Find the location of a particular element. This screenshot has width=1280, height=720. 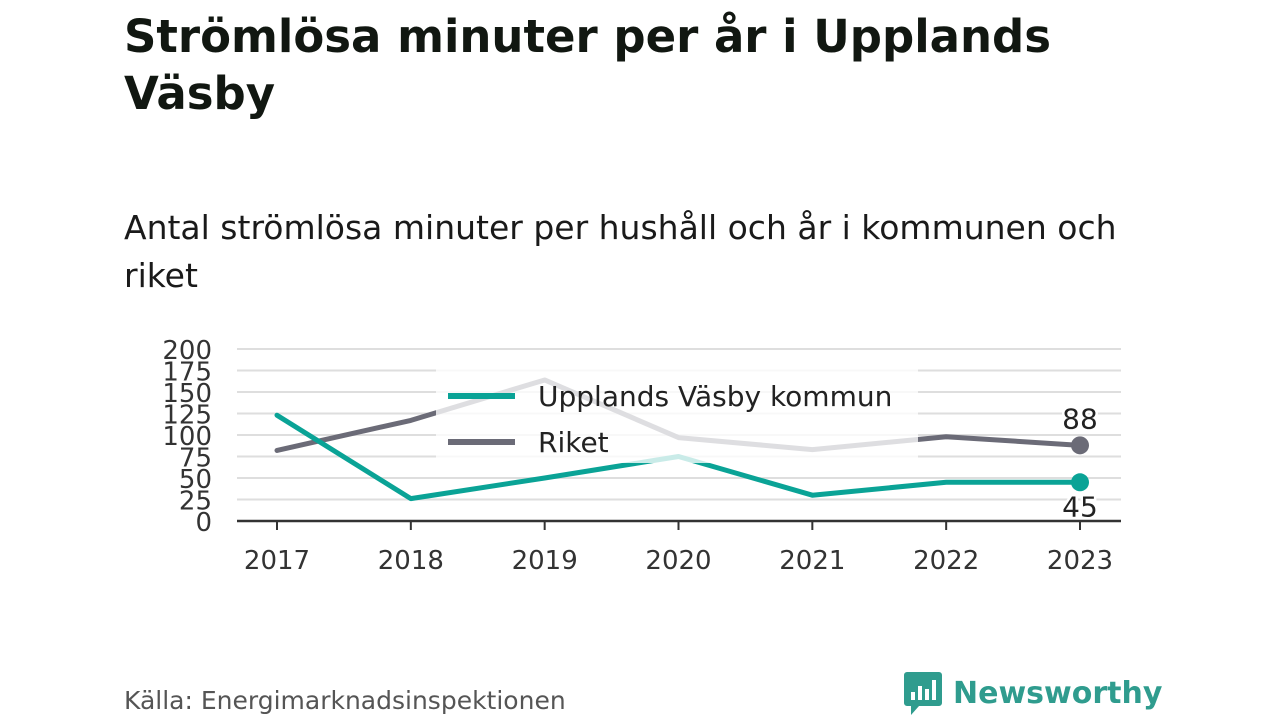

brand-logo: Newsworthy is located at coordinates (1032, 693).